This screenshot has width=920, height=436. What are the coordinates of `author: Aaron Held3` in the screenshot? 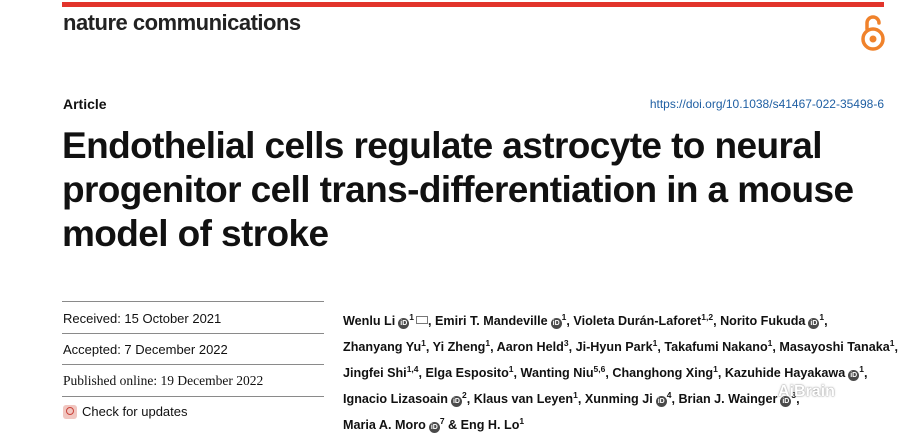 It's located at (532, 346).